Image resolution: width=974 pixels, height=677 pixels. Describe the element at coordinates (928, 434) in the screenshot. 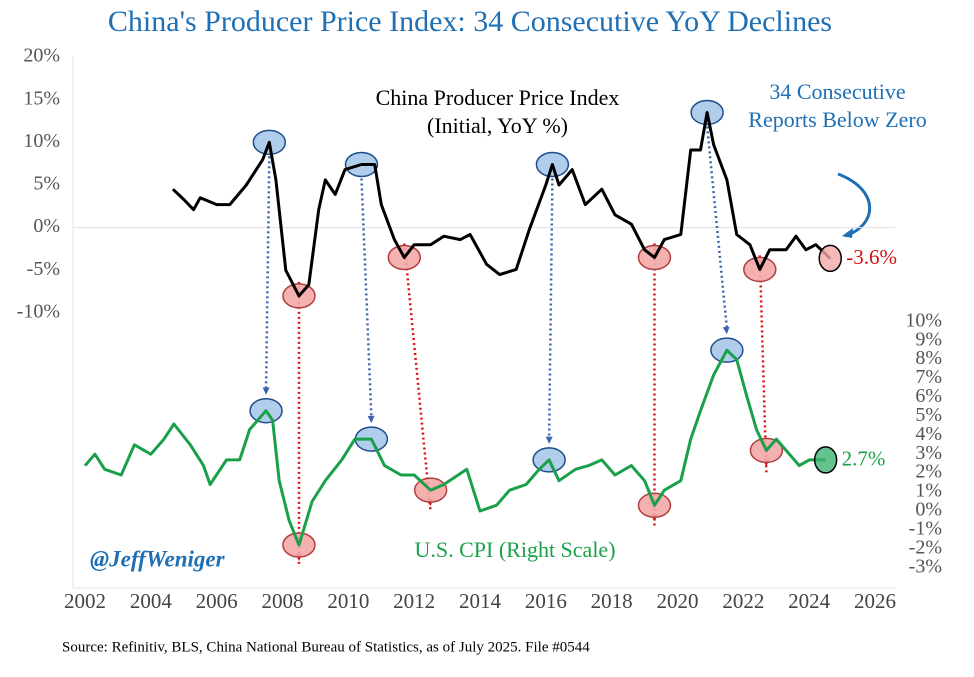

I see `y2-tick-label: 4%` at that location.